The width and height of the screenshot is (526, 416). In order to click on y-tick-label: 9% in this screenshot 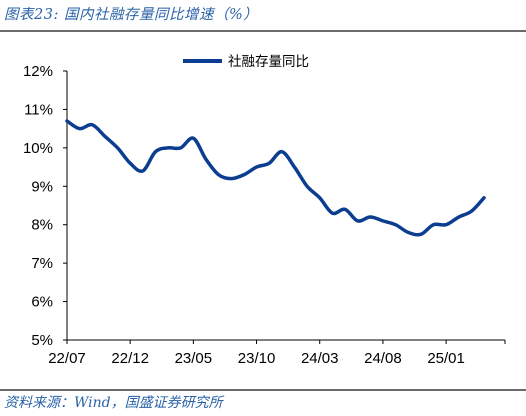, I will do `click(42, 186)`.